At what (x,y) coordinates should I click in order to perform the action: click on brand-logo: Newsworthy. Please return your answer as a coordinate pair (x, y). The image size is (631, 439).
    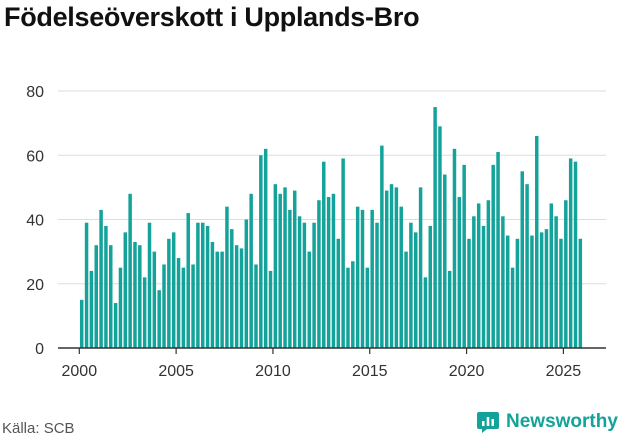
    Looking at the image, I should click on (547, 422).